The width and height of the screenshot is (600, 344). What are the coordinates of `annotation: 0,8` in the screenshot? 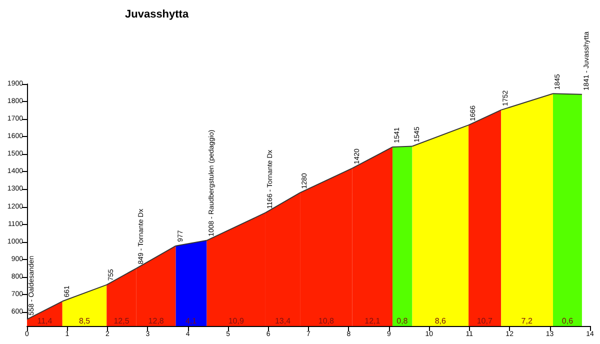 It's located at (402, 321).